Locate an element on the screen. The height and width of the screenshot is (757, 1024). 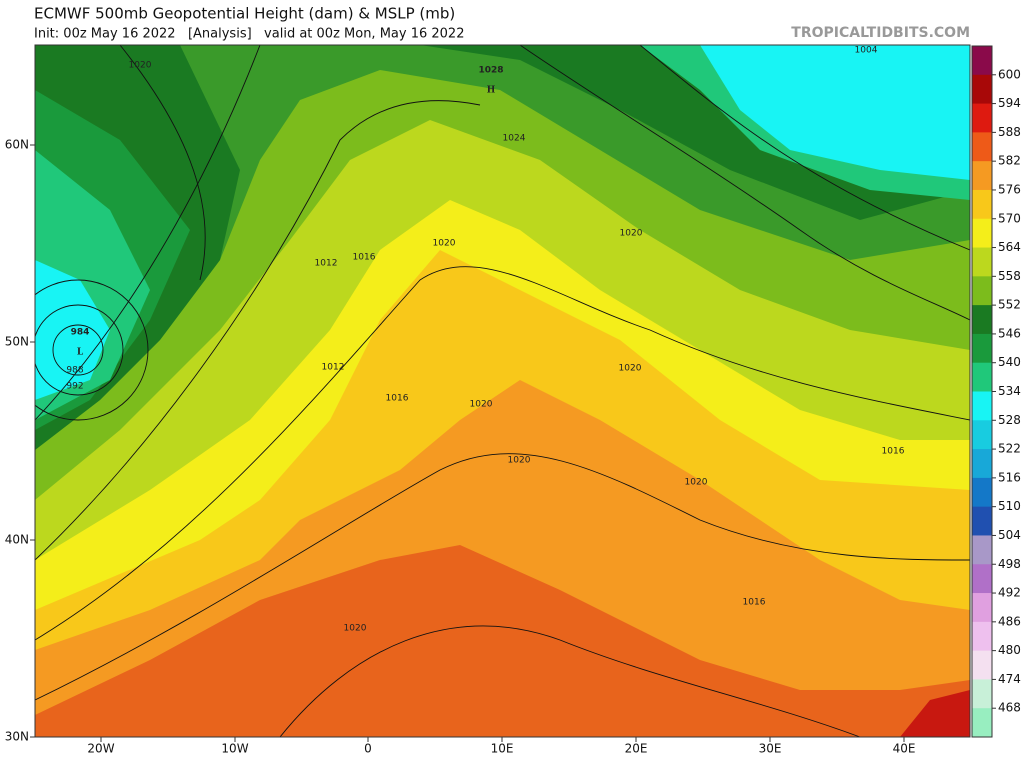
colorbar-label: 522 is located at coordinates (1009, 449).